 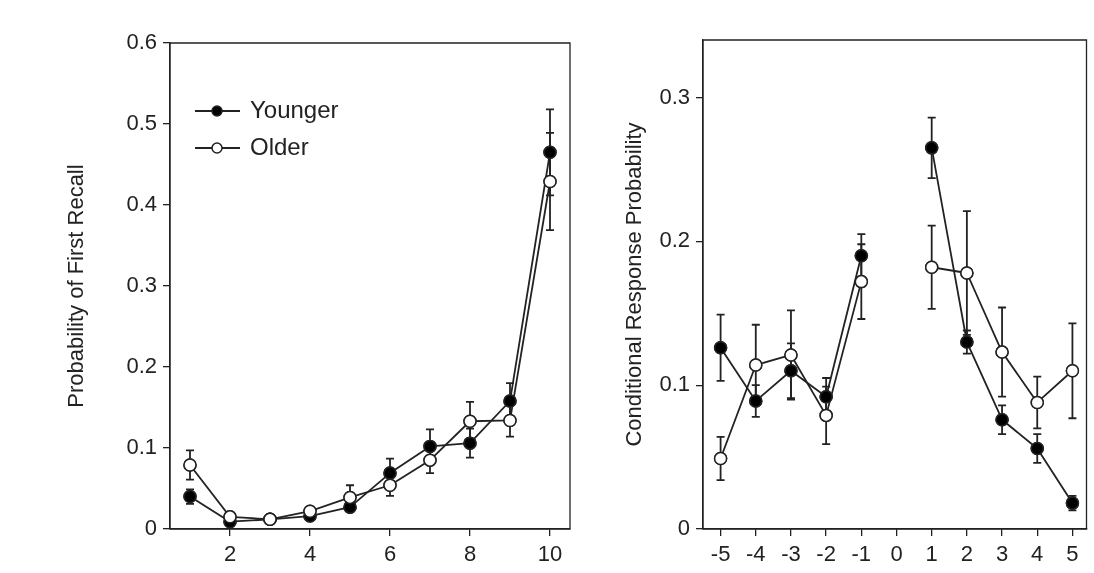 I want to click on x-tick-label: 5, so click(x=1072, y=554).